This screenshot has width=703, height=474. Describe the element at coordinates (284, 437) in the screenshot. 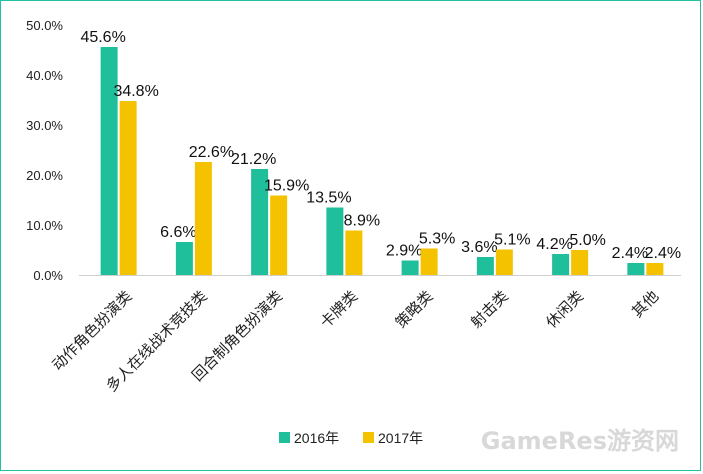

I see `legend-swatch-2016` at that location.